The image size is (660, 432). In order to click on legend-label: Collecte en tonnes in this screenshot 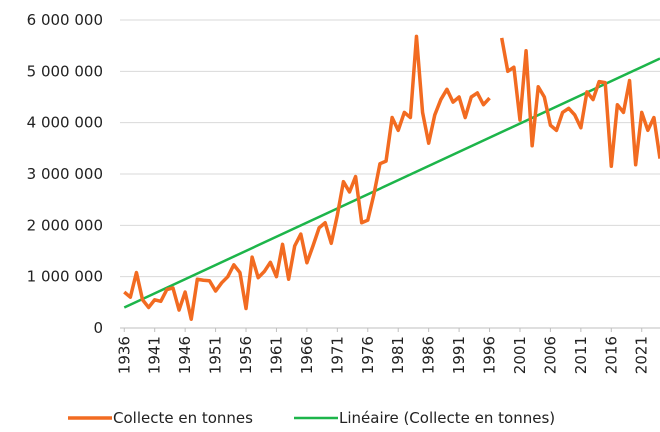, I will do `click(183, 418)`.